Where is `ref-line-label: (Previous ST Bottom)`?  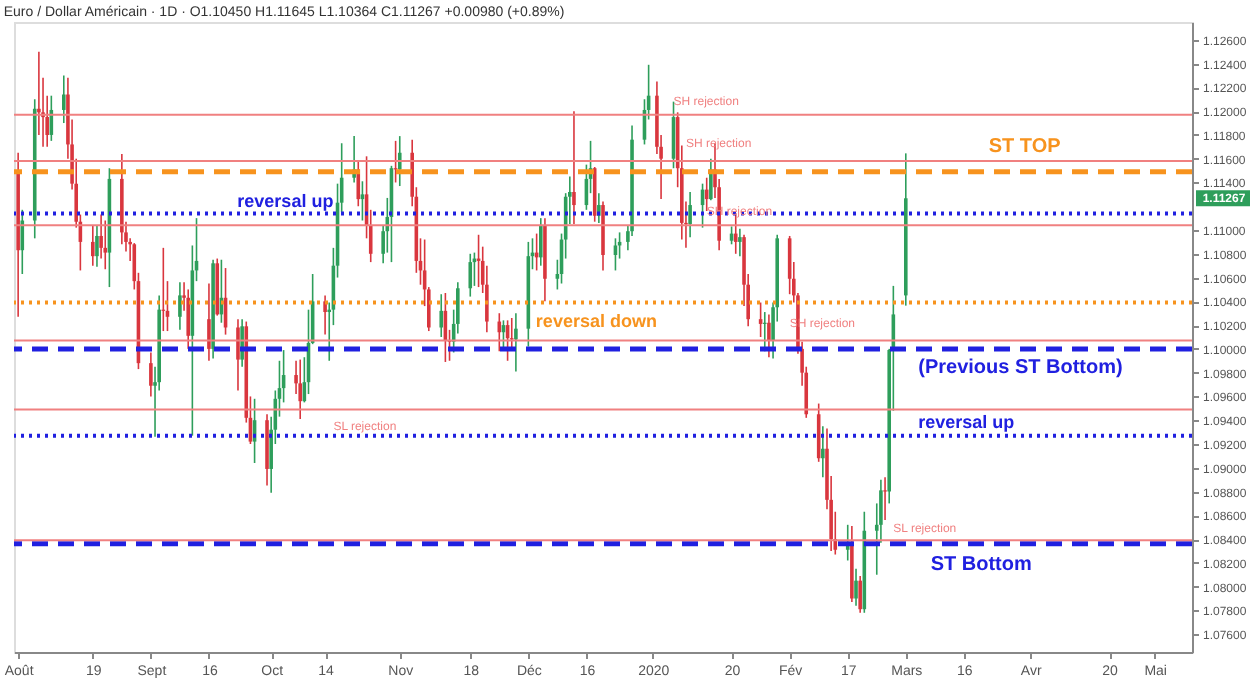 ref-line-label: (Previous ST Bottom) is located at coordinates (1020, 367).